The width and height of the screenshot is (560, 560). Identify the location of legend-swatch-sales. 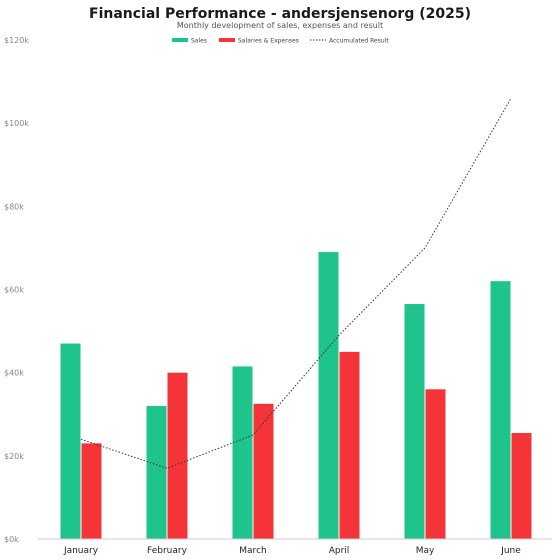
(180, 40).